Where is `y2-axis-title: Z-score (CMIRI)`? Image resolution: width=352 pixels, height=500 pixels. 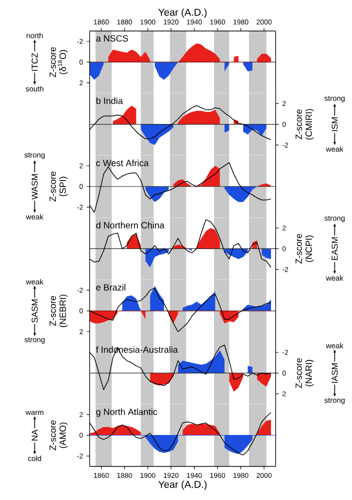
y2-axis-title: Z-score (CMIRI) is located at coordinates (305, 124).